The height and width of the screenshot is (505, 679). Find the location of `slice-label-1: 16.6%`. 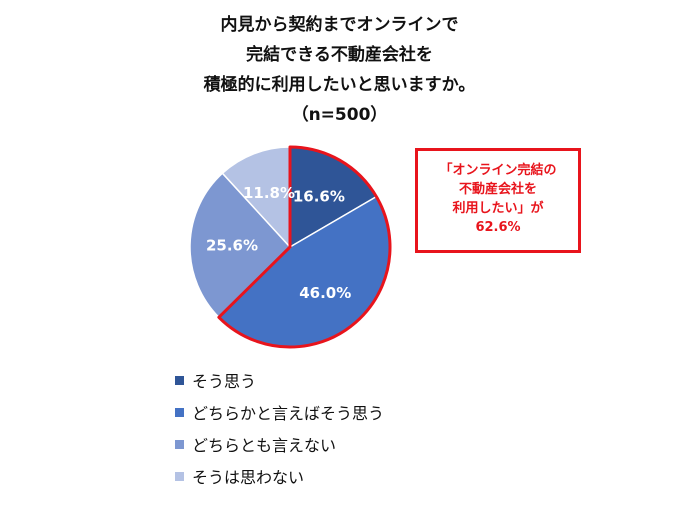

slice-label-1: 16.6% is located at coordinates (319, 197).